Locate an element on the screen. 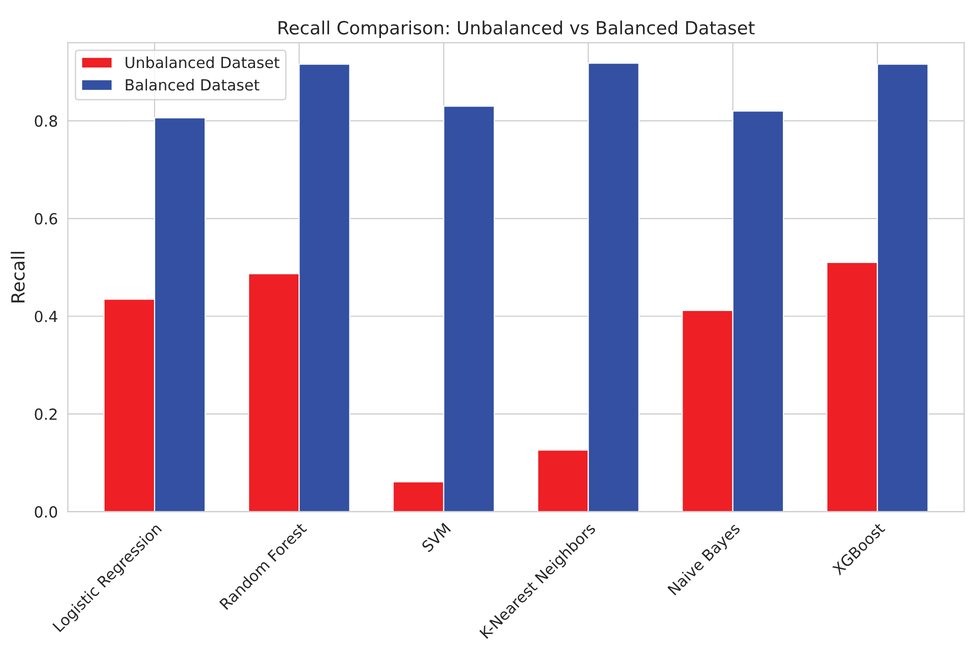  y-tick-label: 0.4 is located at coordinates (46, 316).